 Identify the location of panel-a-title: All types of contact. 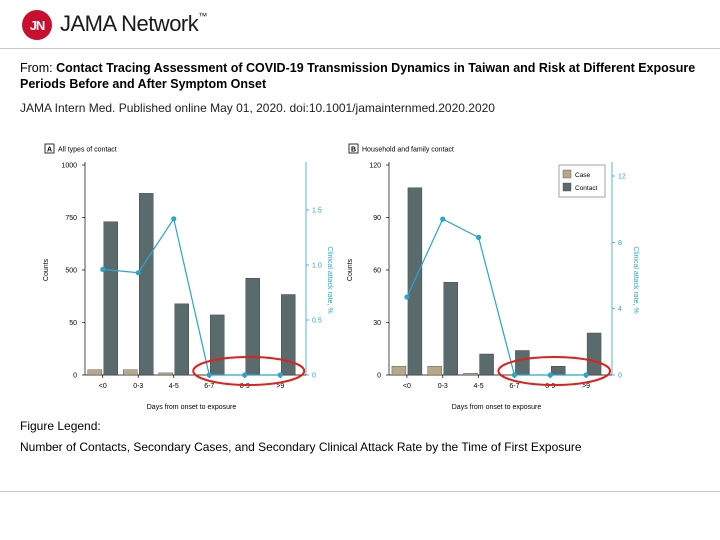
(87, 150).